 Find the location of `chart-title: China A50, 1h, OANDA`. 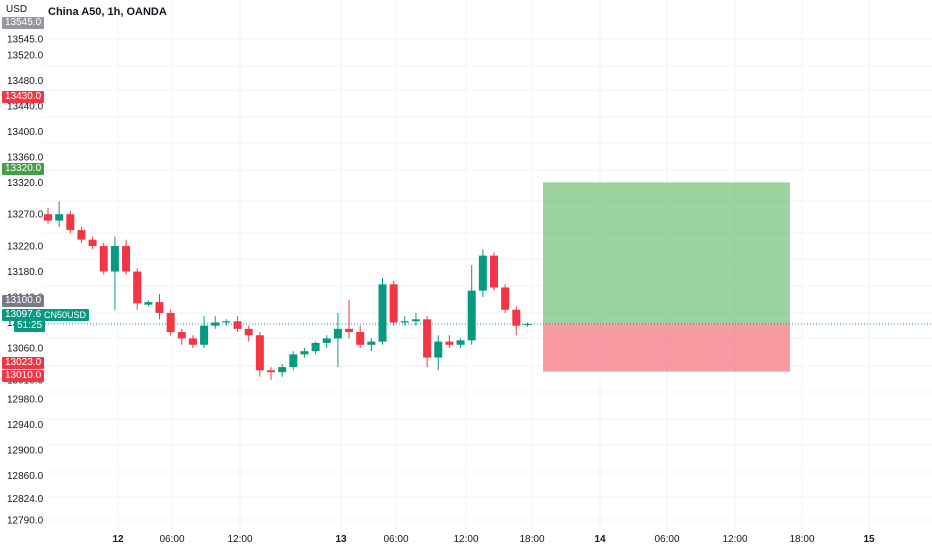

chart-title: China A50, 1h, OANDA is located at coordinates (107, 12).